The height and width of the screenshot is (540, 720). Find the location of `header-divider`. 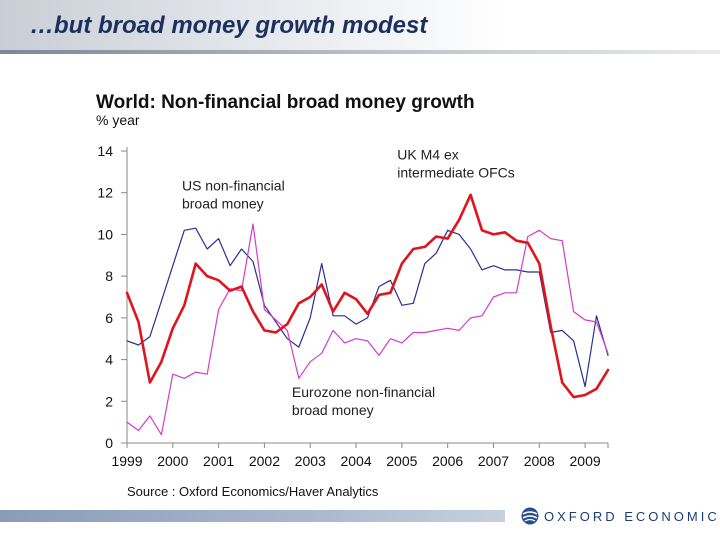

header-divider is located at coordinates (360, 52).